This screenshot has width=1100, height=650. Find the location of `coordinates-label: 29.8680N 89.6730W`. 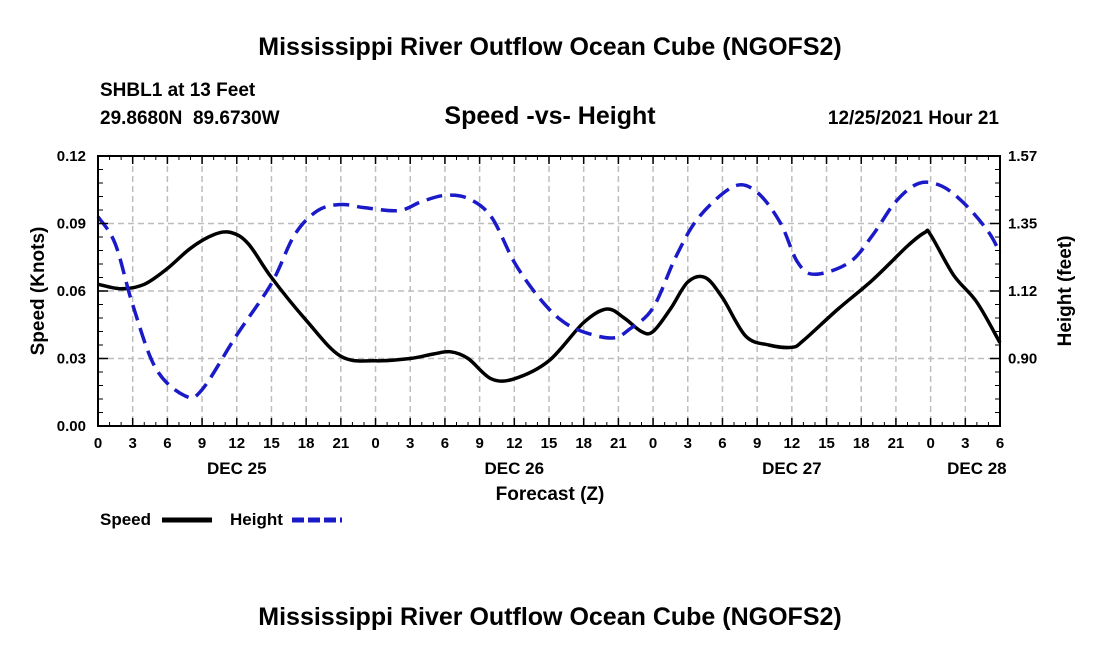

coordinates-label: 29.8680N 89.6730W is located at coordinates (190, 118).